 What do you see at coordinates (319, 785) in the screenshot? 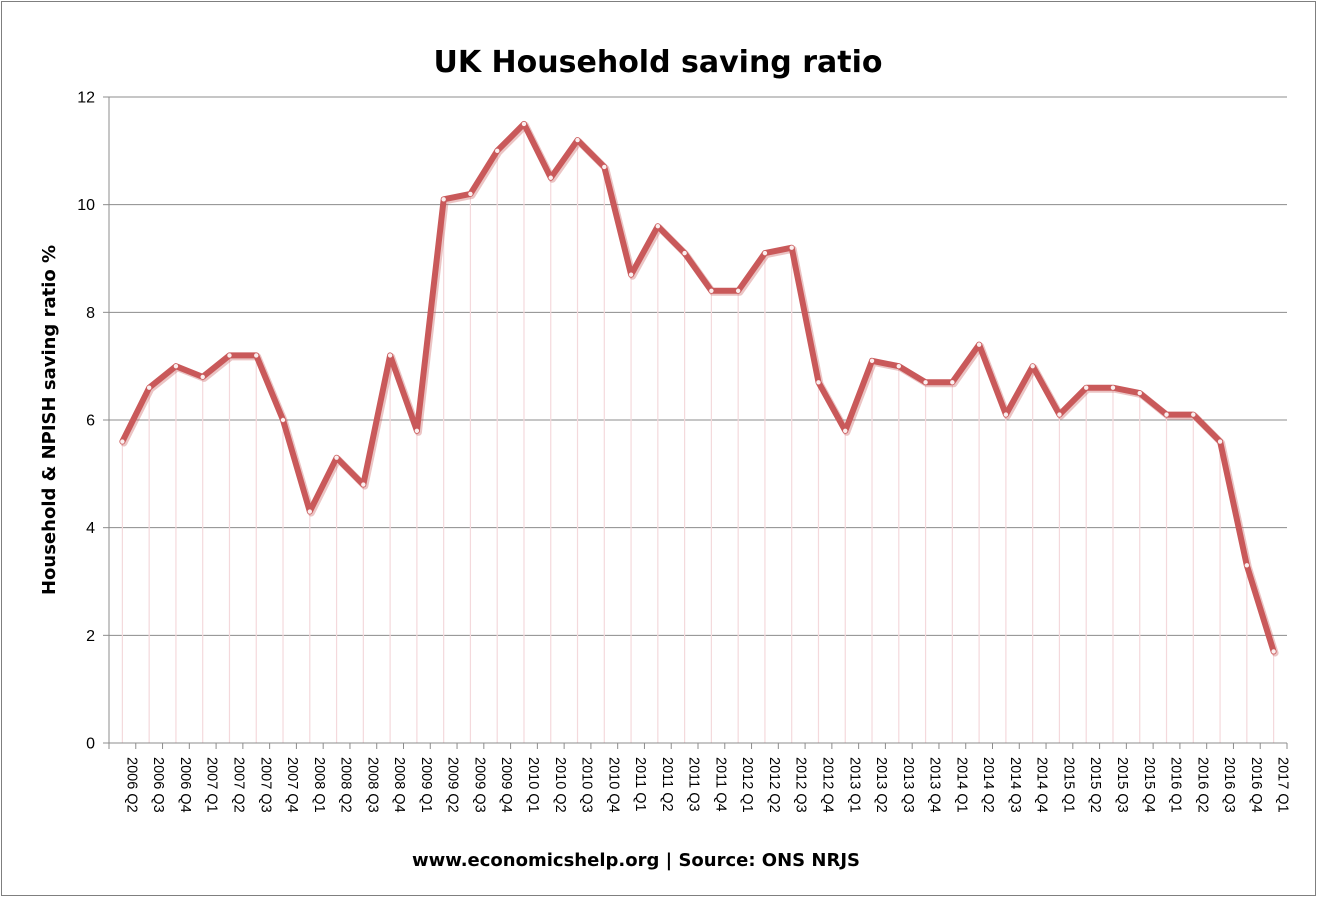
I see `x-tick-label: 2008 Q1` at bounding box center [319, 785].